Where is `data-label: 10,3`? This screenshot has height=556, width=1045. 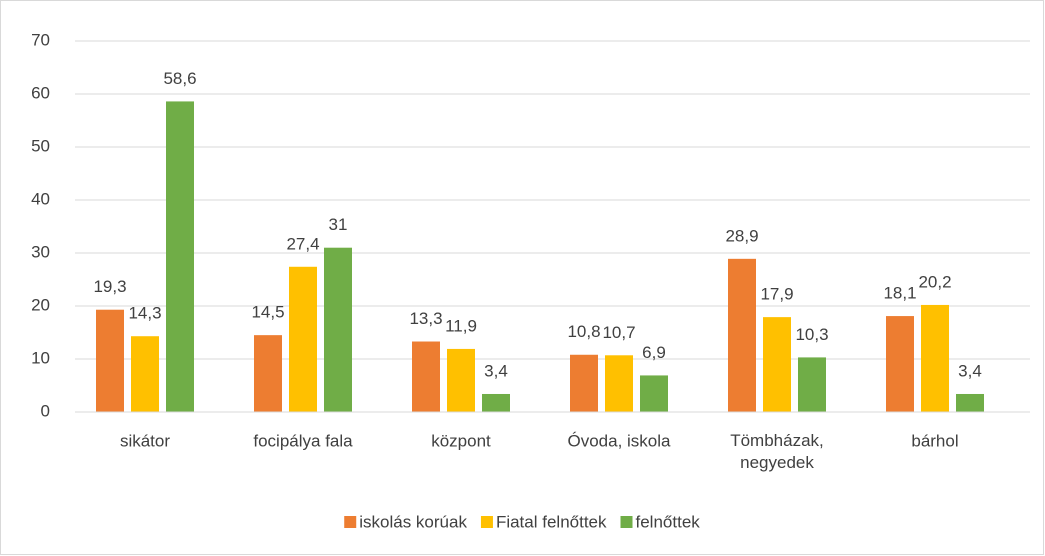 data-label: 10,3 is located at coordinates (811, 334).